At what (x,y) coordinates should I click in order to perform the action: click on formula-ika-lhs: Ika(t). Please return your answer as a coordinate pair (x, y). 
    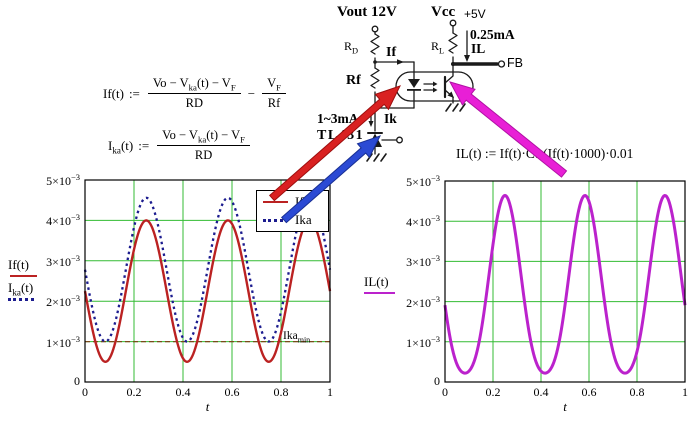
    Looking at the image, I should click on (121, 146).